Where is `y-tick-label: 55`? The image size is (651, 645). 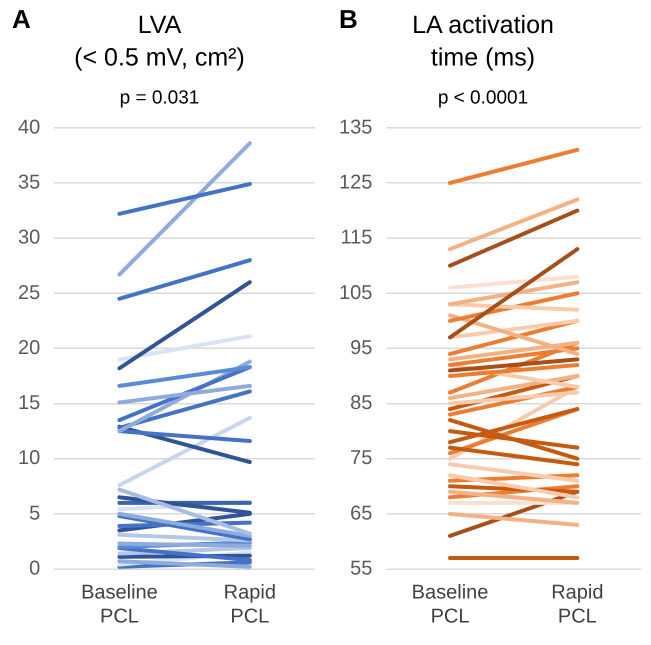
y-tick-label: 55 is located at coordinates (361, 569).